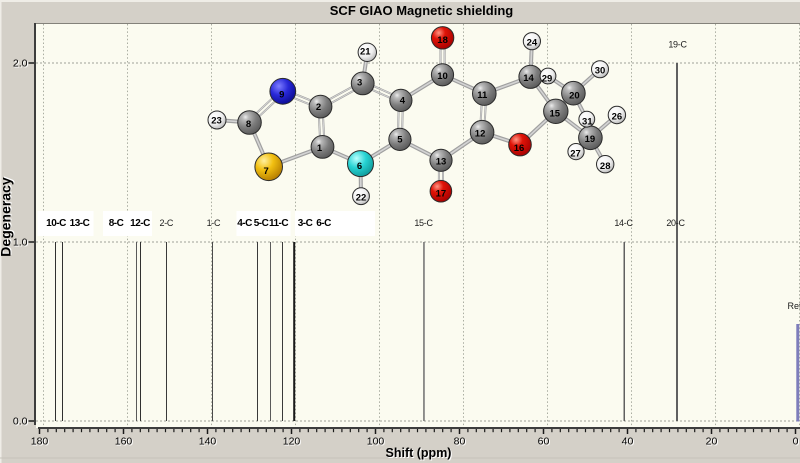 The width and height of the screenshot is (800, 463). What do you see at coordinates (623, 223) in the screenshot?
I see `svg-text: 14-C` at bounding box center [623, 223].